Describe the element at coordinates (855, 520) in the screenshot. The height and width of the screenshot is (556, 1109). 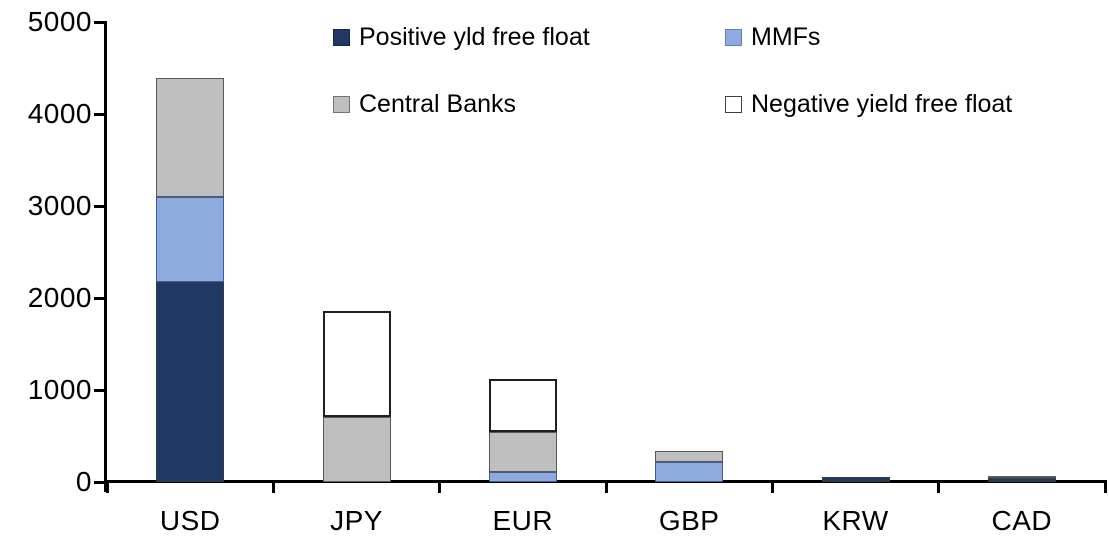
I see `x-axis-category-label: KRW` at that location.